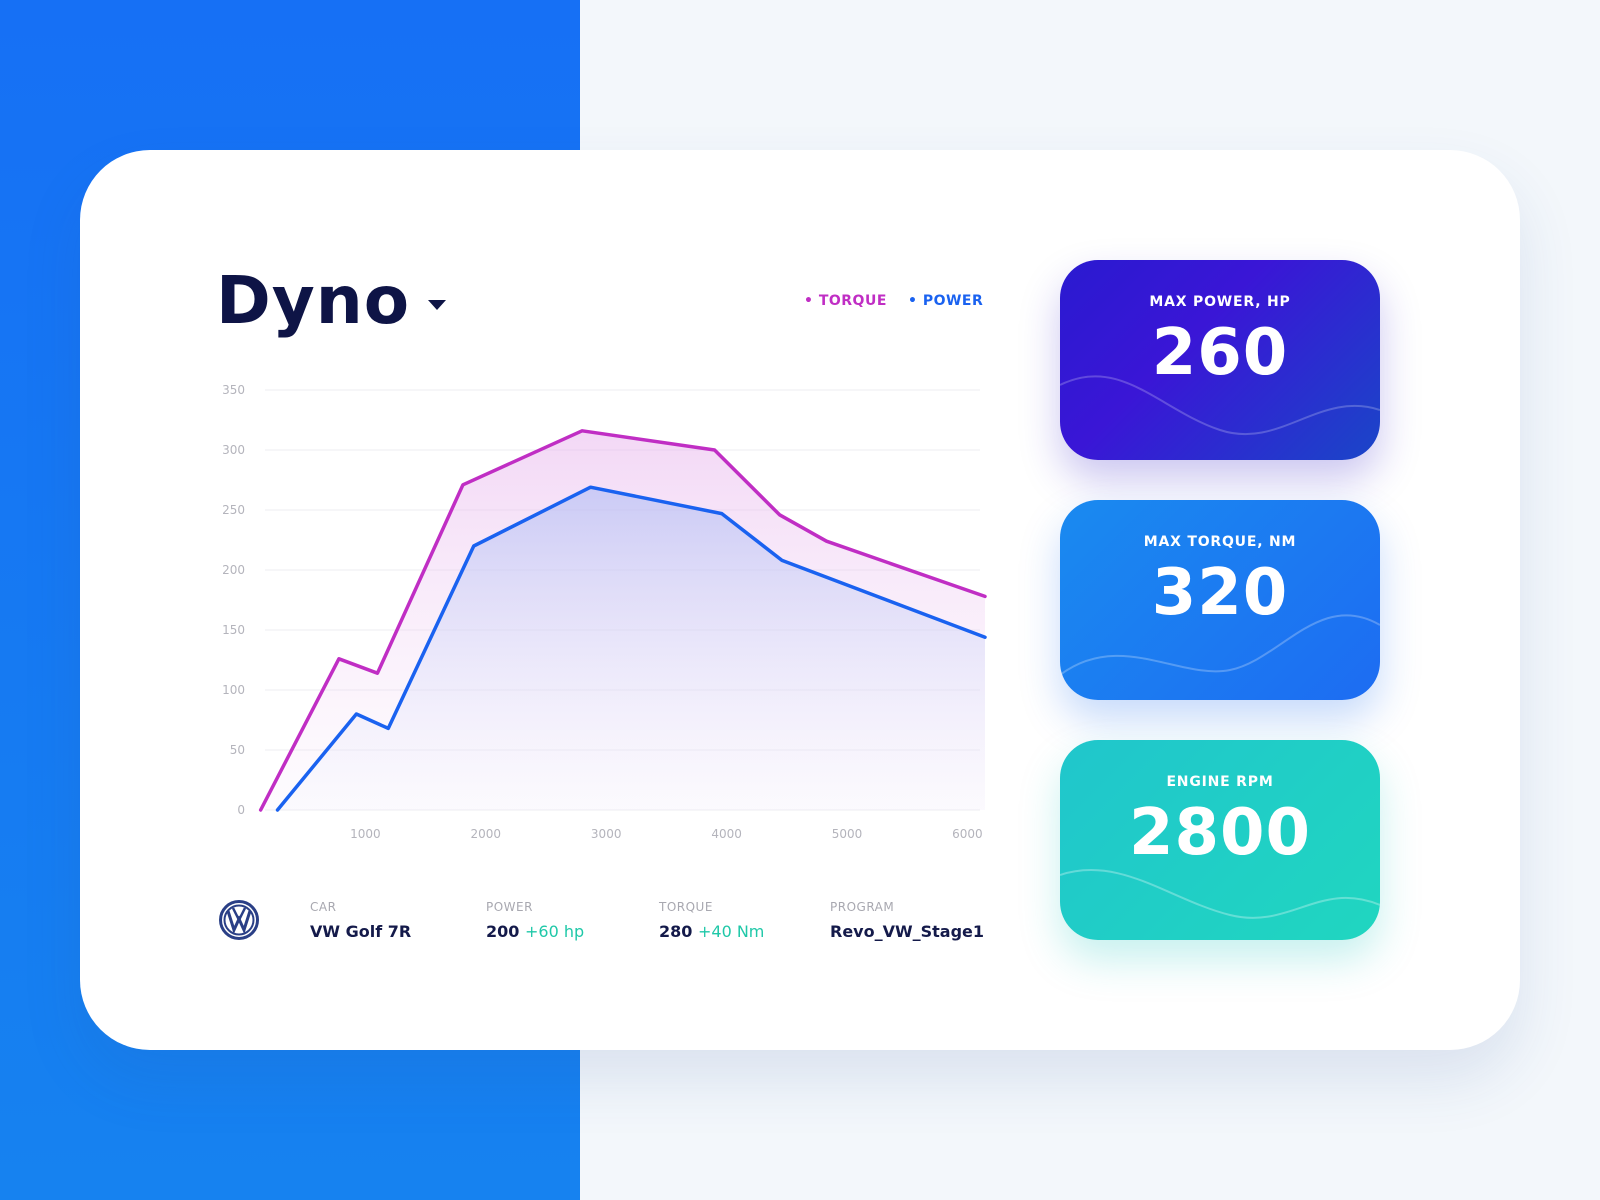  I want to click on engine-rpm-label: ENGINE RPM, so click(1220, 782).